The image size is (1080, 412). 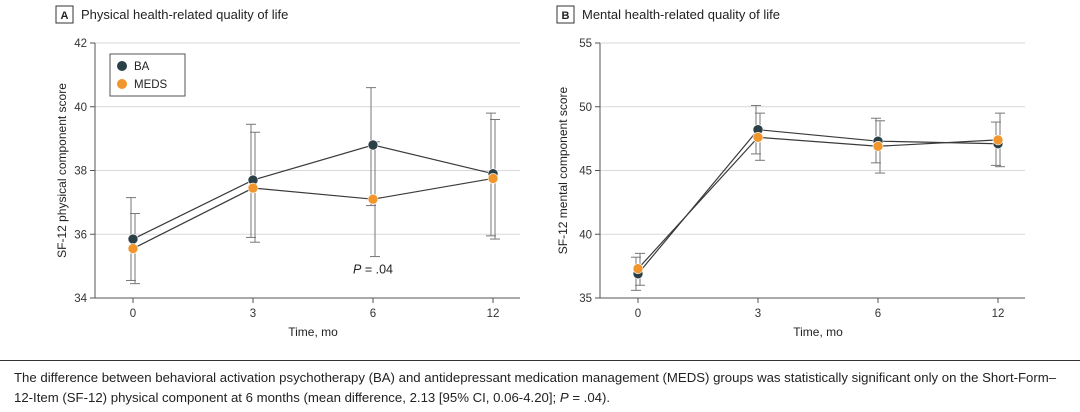 I want to click on p-value-annotation: P = .04, so click(x=373, y=269).